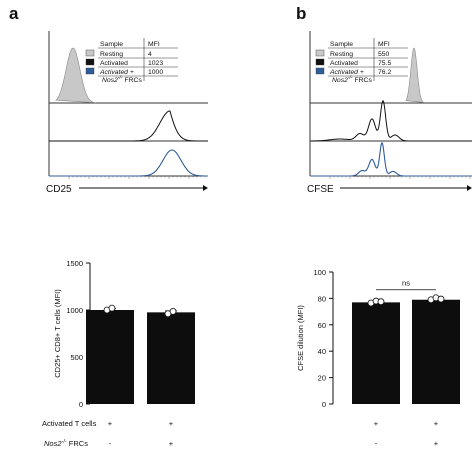  I want to click on histogram-xlabel-a: CD25, so click(59, 189).